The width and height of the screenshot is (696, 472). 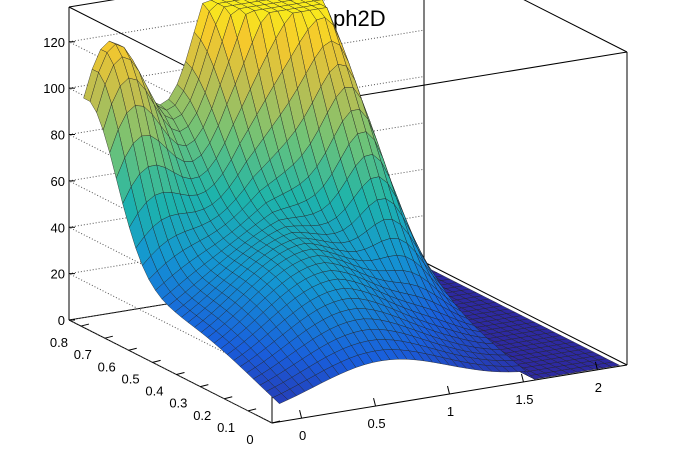 What do you see at coordinates (598, 387) in the screenshot?
I see `x-tick-label: 2` at bounding box center [598, 387].